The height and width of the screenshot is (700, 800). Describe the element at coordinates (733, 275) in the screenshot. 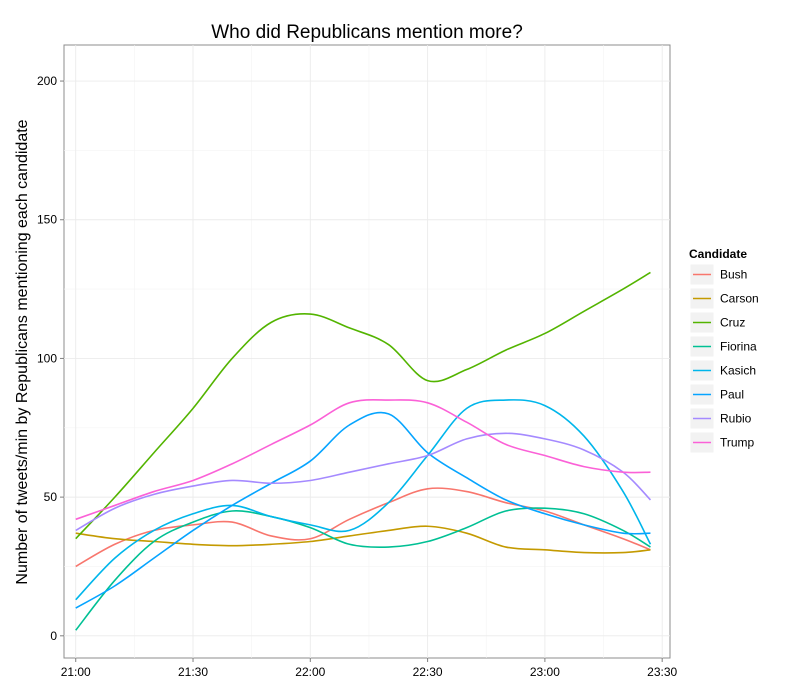

I see `legend-label-bush: Bush` at that location.